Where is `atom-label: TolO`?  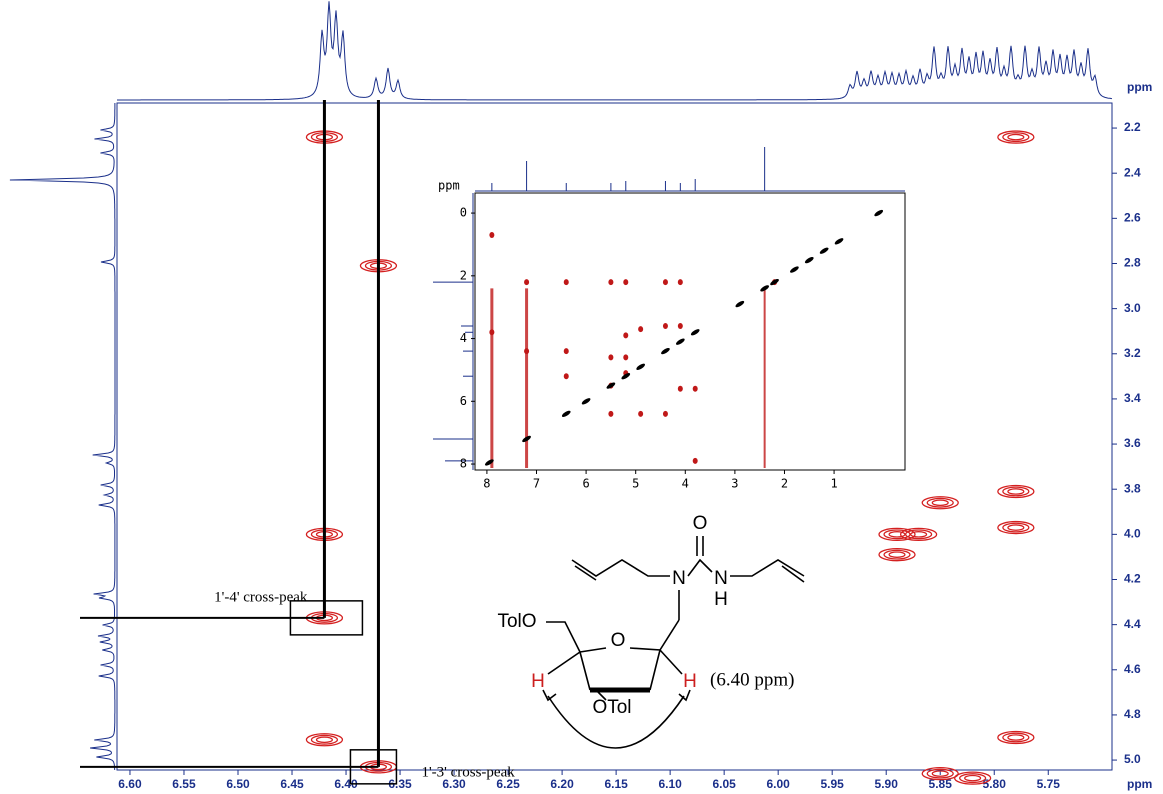
atom-label: TolO is located at coordinates (516, 621).